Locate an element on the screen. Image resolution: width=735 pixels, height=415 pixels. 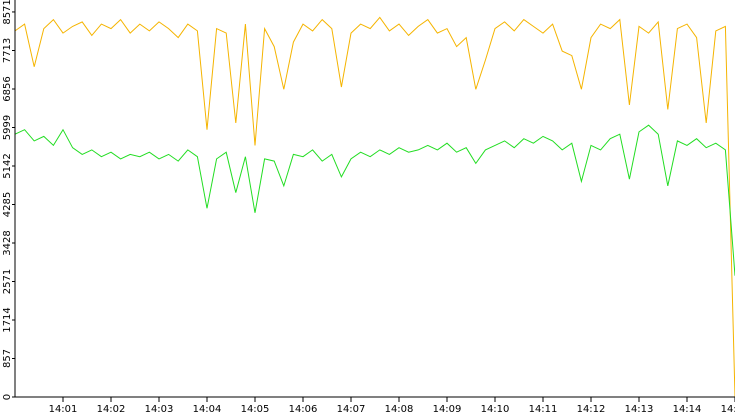
y-tick-label: 5999 is located at coordinates (7, 127).